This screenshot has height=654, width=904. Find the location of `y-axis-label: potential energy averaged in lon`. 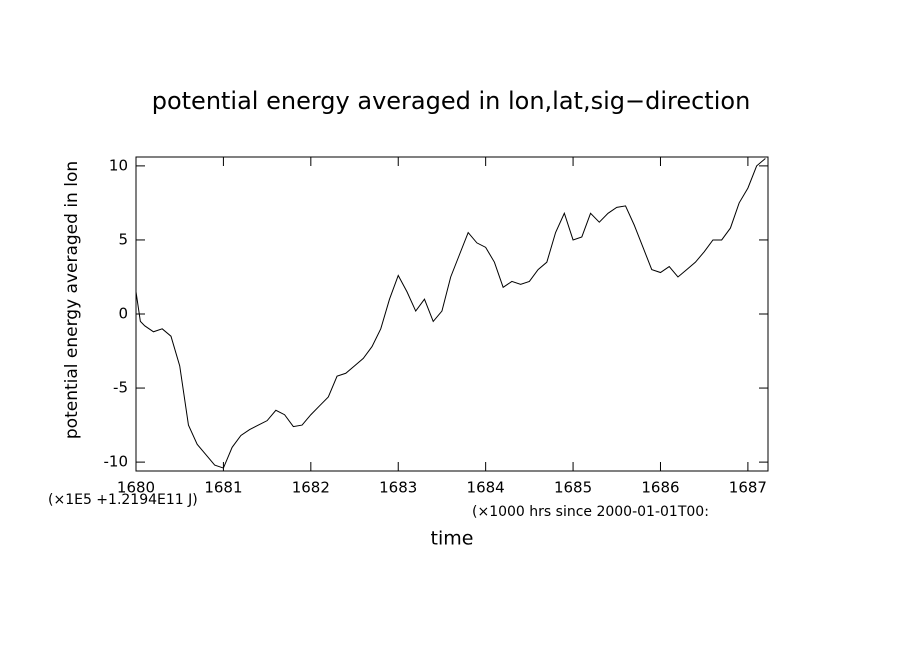

y-axis-label: potential energy averaged in lon is located at coordinates (72, 300).